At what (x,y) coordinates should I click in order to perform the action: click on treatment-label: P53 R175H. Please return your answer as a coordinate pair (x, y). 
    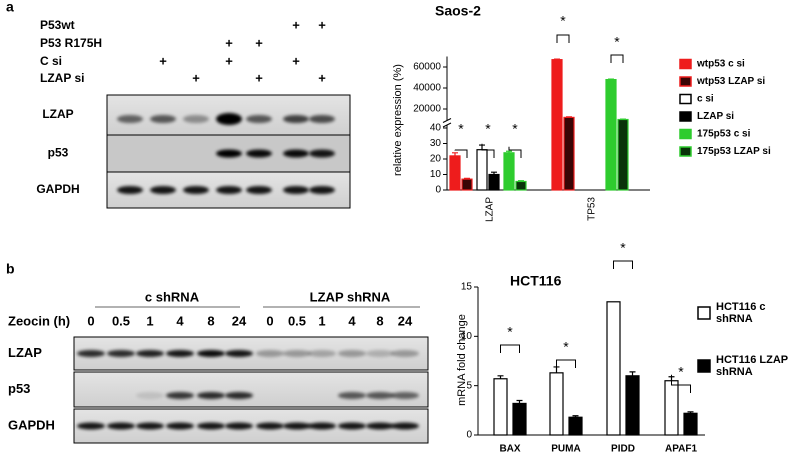
    Looking at the image, I should click on (71, 43).